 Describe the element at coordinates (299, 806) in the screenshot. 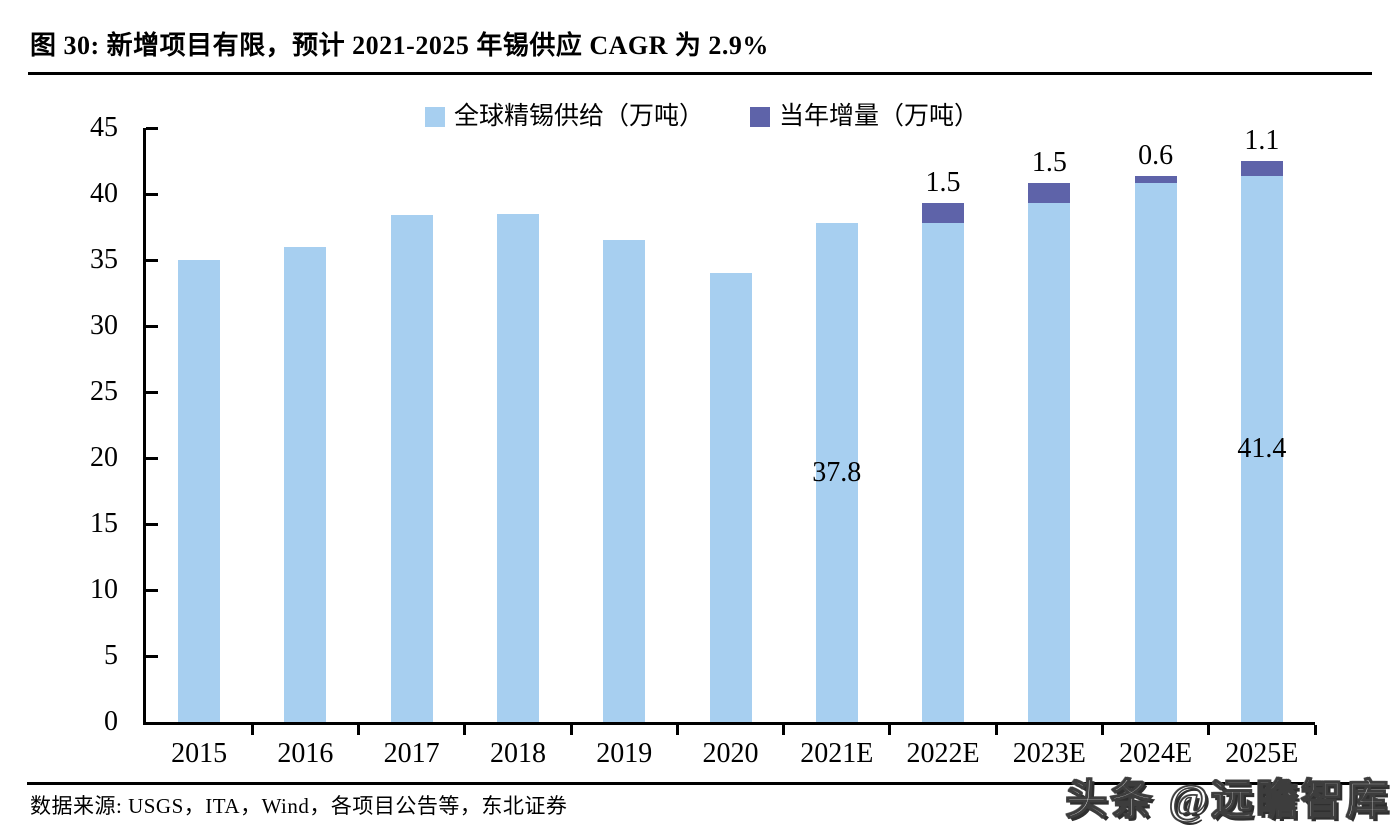

I see `source-note: 数据来源: USGS，ITA，Wind，各项目公告等，东北证券` at that location.